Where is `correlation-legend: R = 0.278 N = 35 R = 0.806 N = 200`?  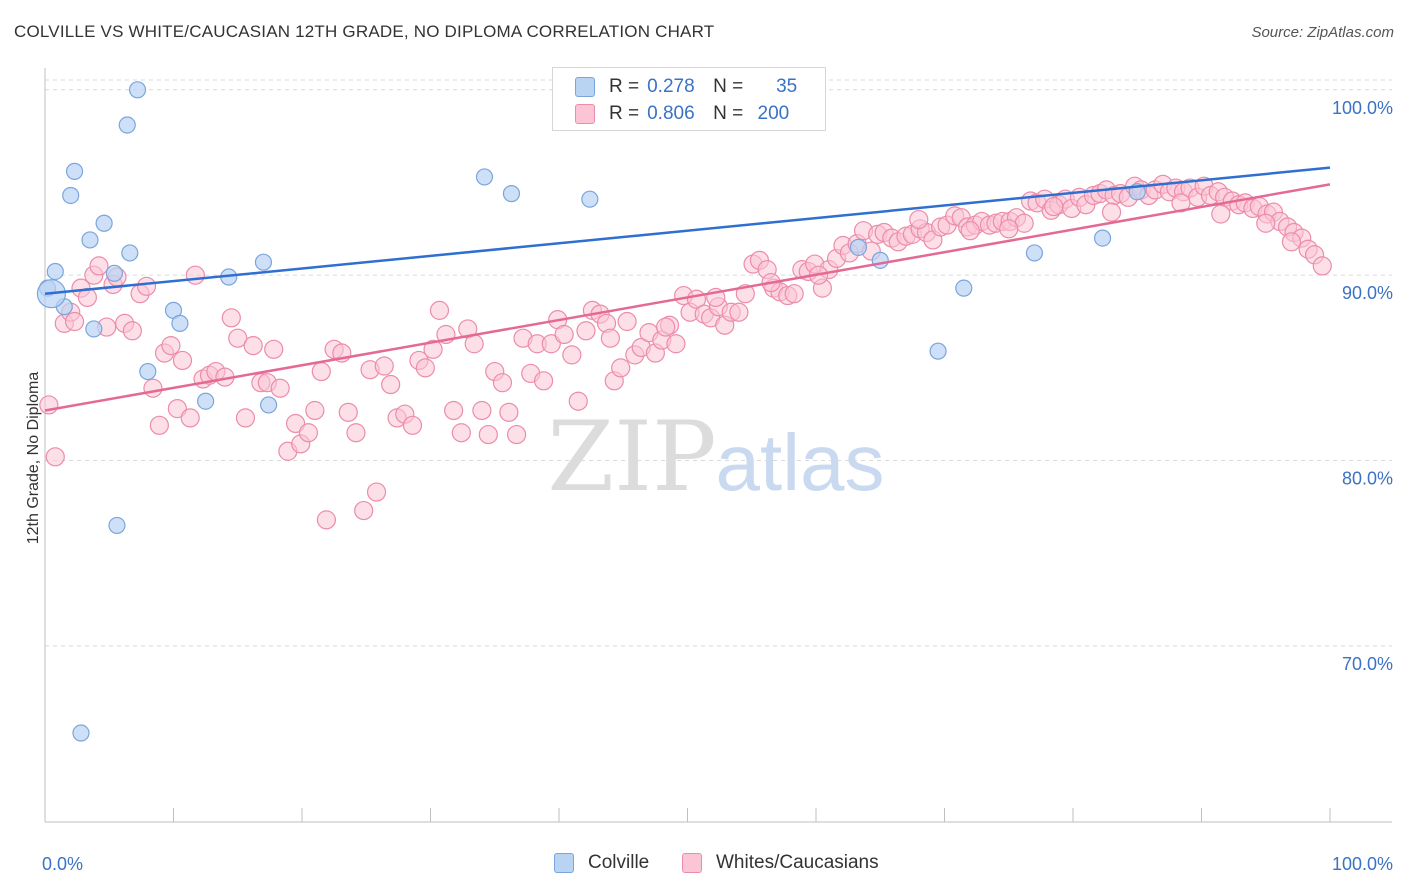 correlation-legend: R = 0.278 N = 35 R = 0.806 N = 200 is located at coordinates (689, 99).